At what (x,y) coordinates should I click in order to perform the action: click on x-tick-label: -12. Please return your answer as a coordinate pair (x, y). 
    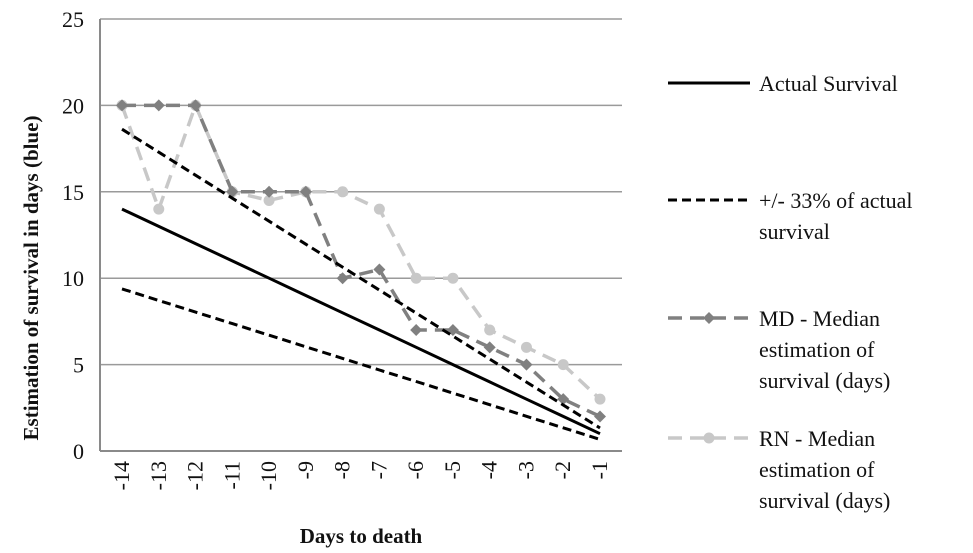
    Looking at the image, I should click on (195, 475).